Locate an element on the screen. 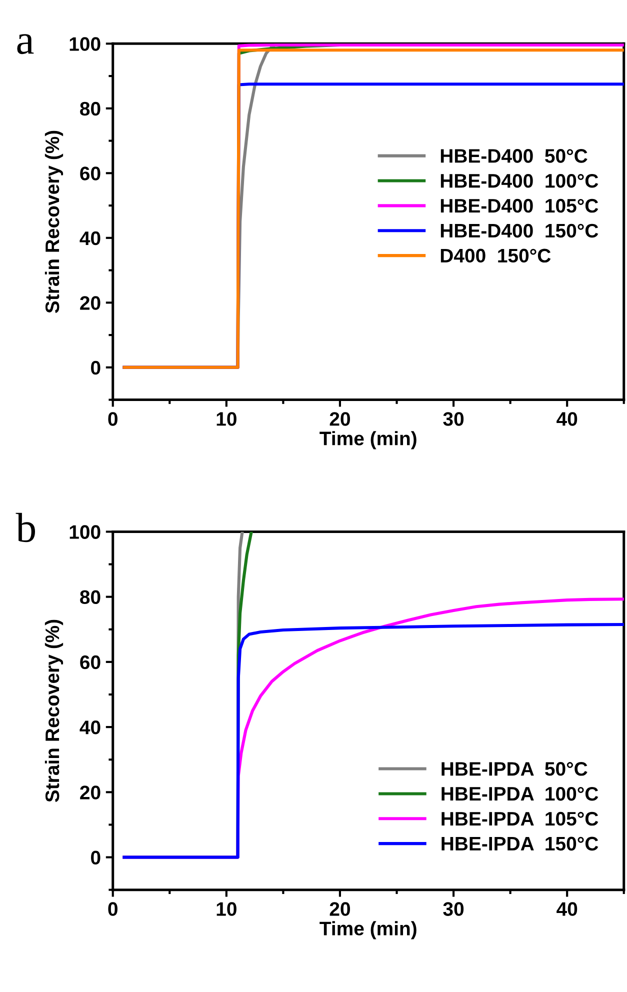 The image size is (627, 992). legend-label: HBE-IPDA 50°C is located at coordinates (515, 769).